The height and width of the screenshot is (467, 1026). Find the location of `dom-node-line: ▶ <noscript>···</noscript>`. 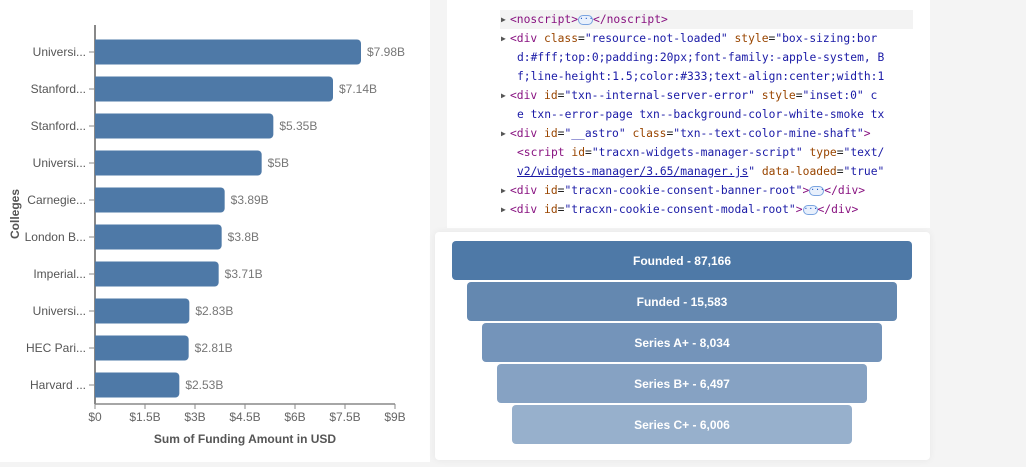

dom-node-line: ▶ <noscript>···</noscript> is located at coordinates (706, 19).